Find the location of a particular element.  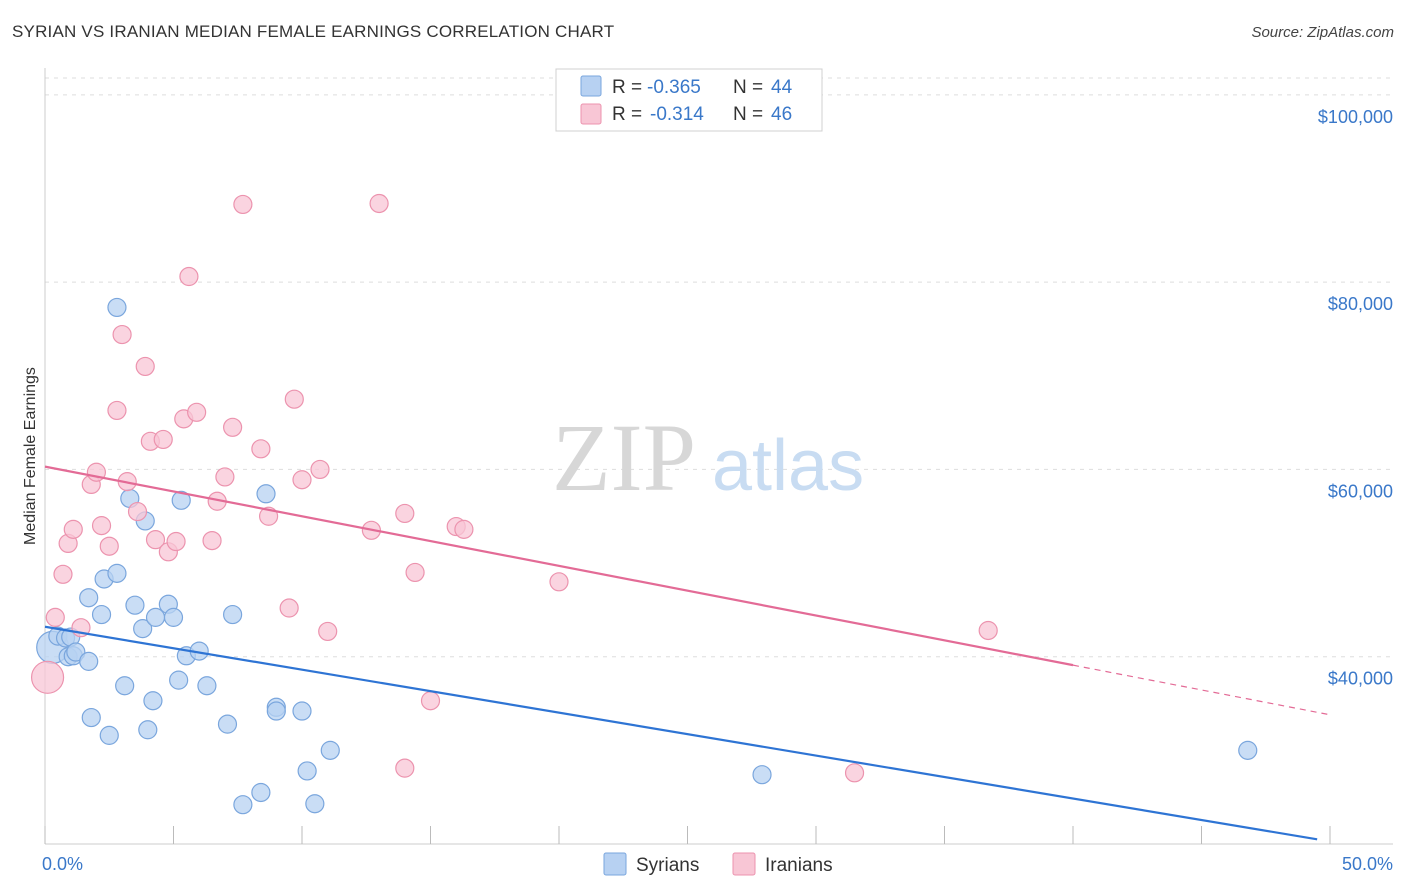

legend-swatch-syrians is located at coordinates (591, 86).